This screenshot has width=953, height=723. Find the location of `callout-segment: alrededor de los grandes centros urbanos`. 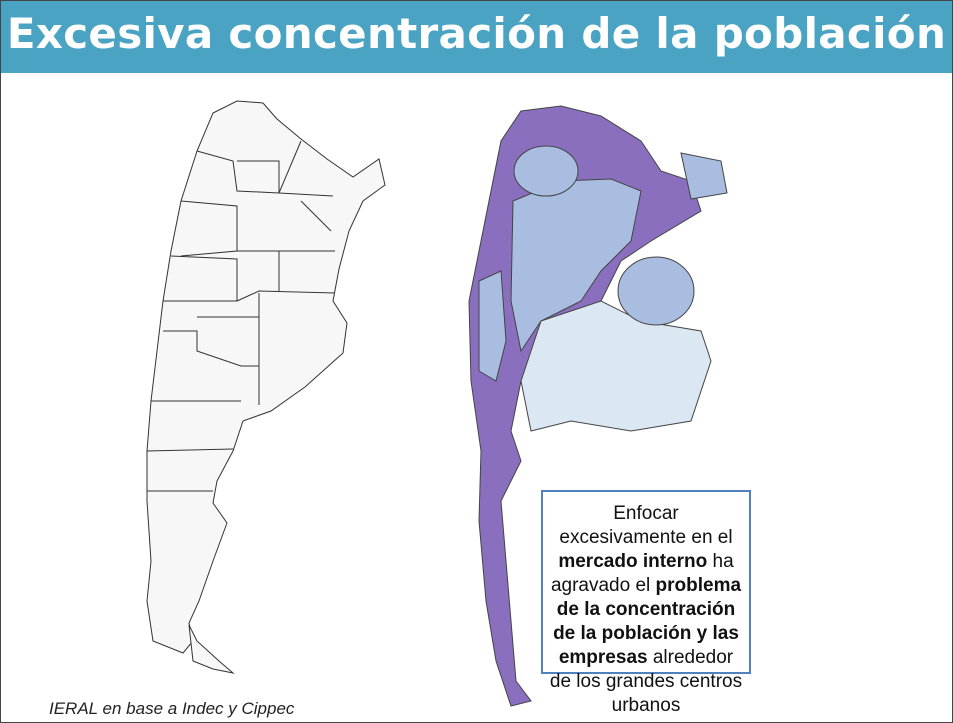

callout-segment: alrededor de los grandes centros urbanos is located at coordinates (646, 681).